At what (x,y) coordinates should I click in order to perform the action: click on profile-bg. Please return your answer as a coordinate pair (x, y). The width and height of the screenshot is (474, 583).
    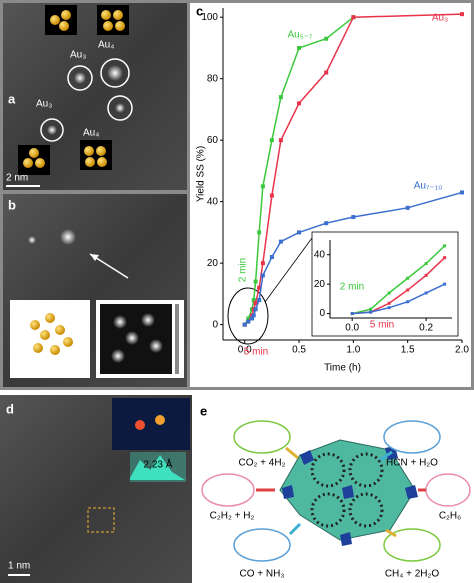
    Looking at the image, I should click on (158, 467).